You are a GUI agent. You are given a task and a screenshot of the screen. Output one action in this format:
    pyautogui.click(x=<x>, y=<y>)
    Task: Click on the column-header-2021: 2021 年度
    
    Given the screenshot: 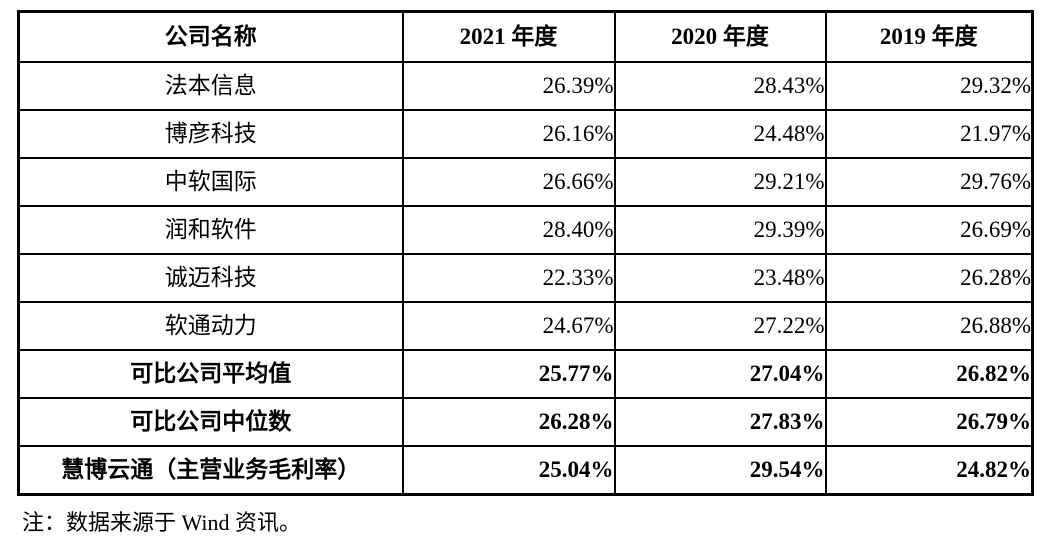 What is the action you would take?
    pyautogui.click(x=508, y=36)
    